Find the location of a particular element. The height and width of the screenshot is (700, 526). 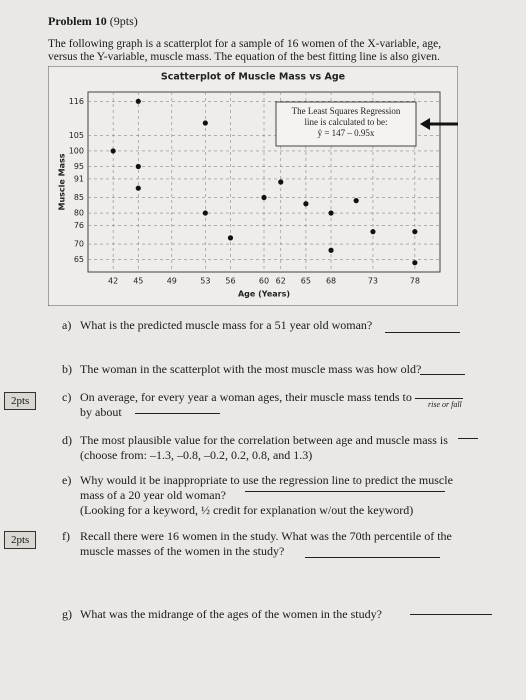

x-tick-label: 62 is located at coordinates (281, 281).